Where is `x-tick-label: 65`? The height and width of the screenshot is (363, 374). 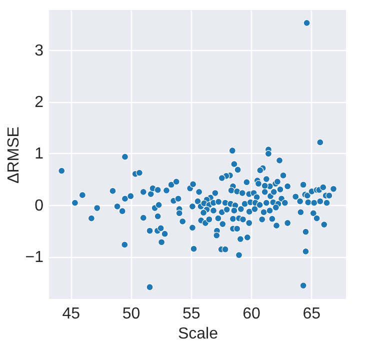 x-tick-label: 65 is located at coordinates (311, 314).